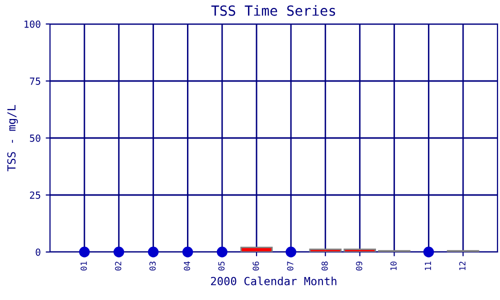 The width and height of the screenshot is (500, 300). Describe the element at coordinates (273, 10) in the screenshot. I see `chart-title: TSS Time Series` at that location.